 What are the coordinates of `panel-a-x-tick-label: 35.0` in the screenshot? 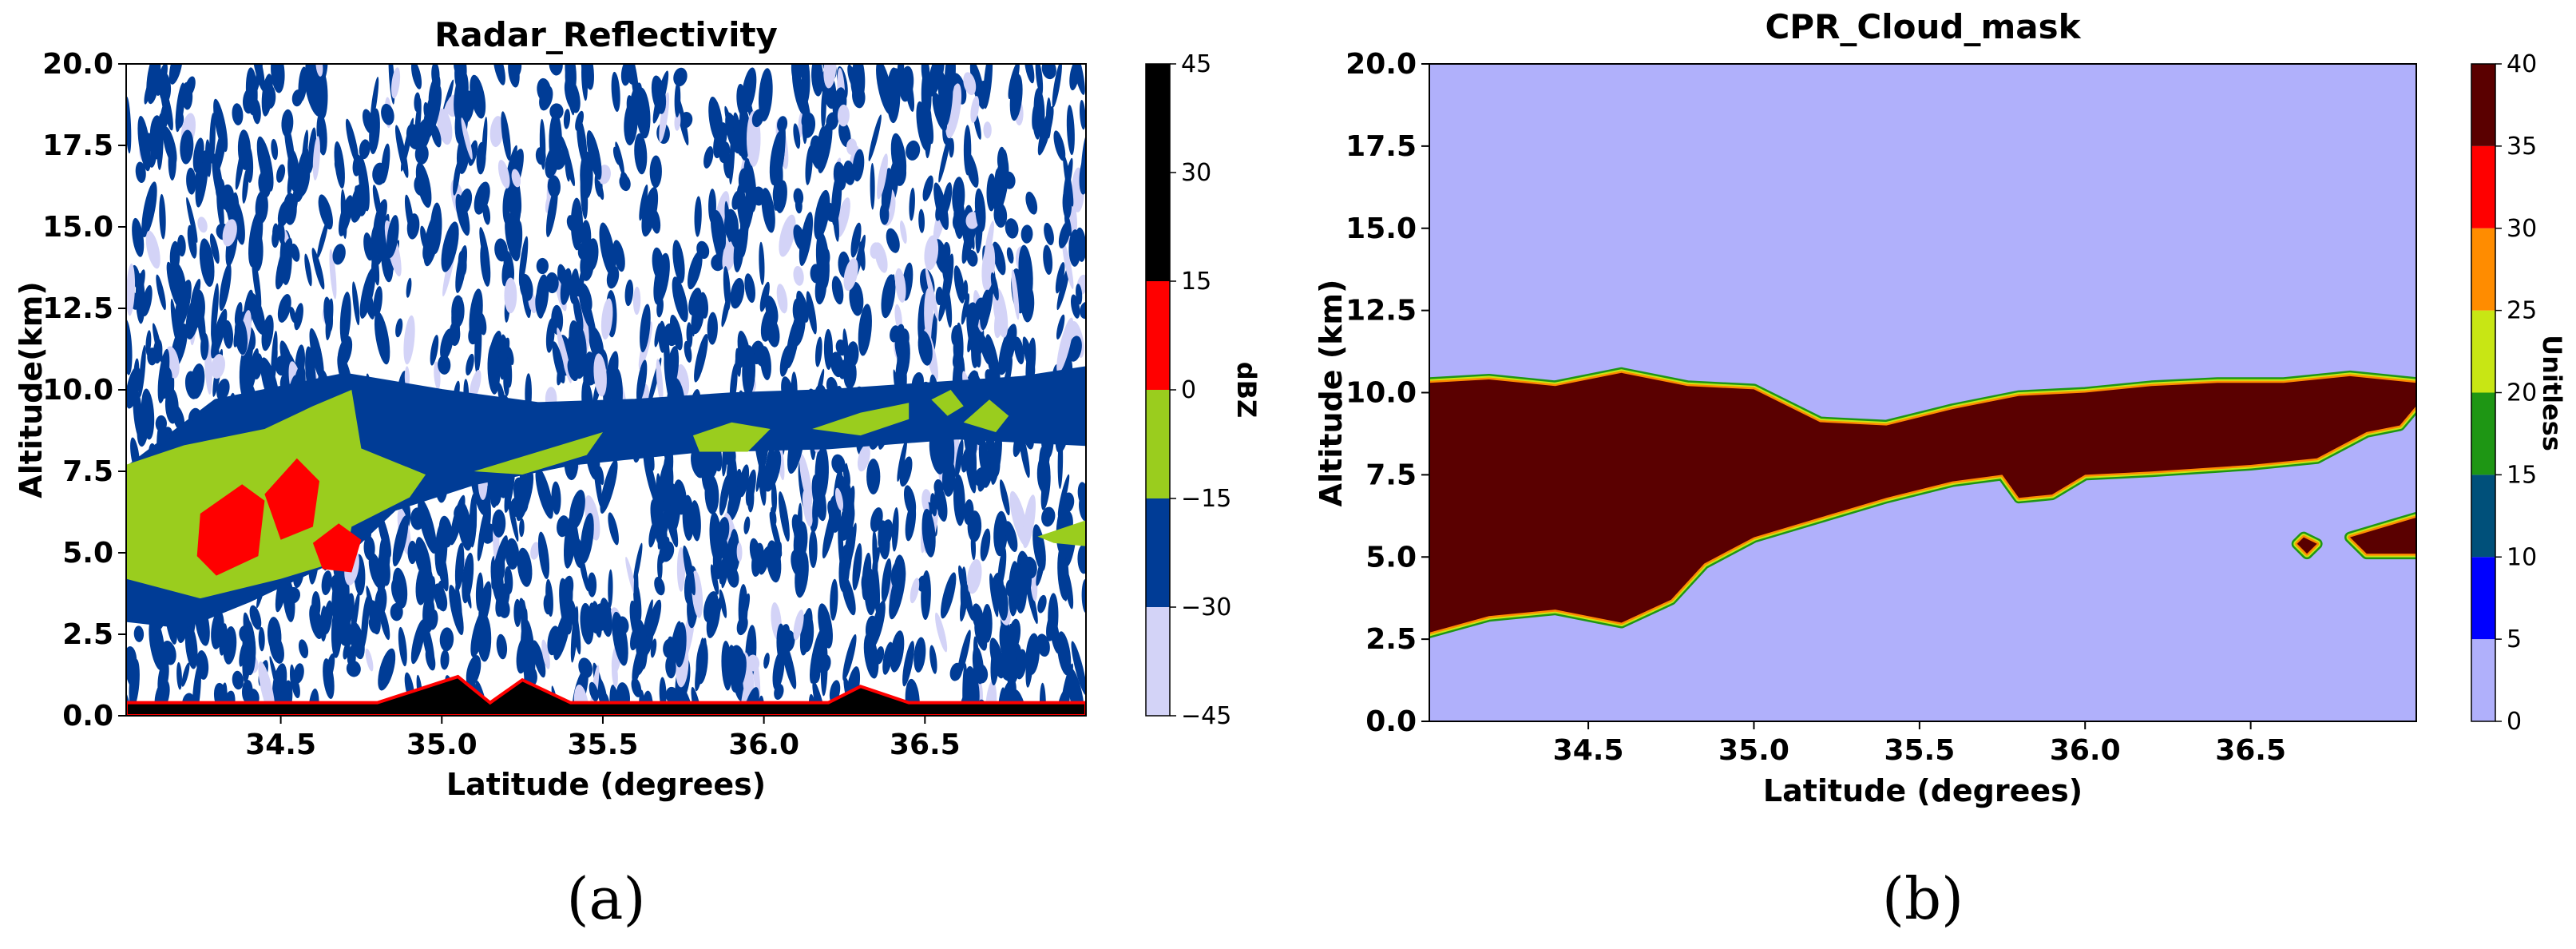 It's located at (442, 745).